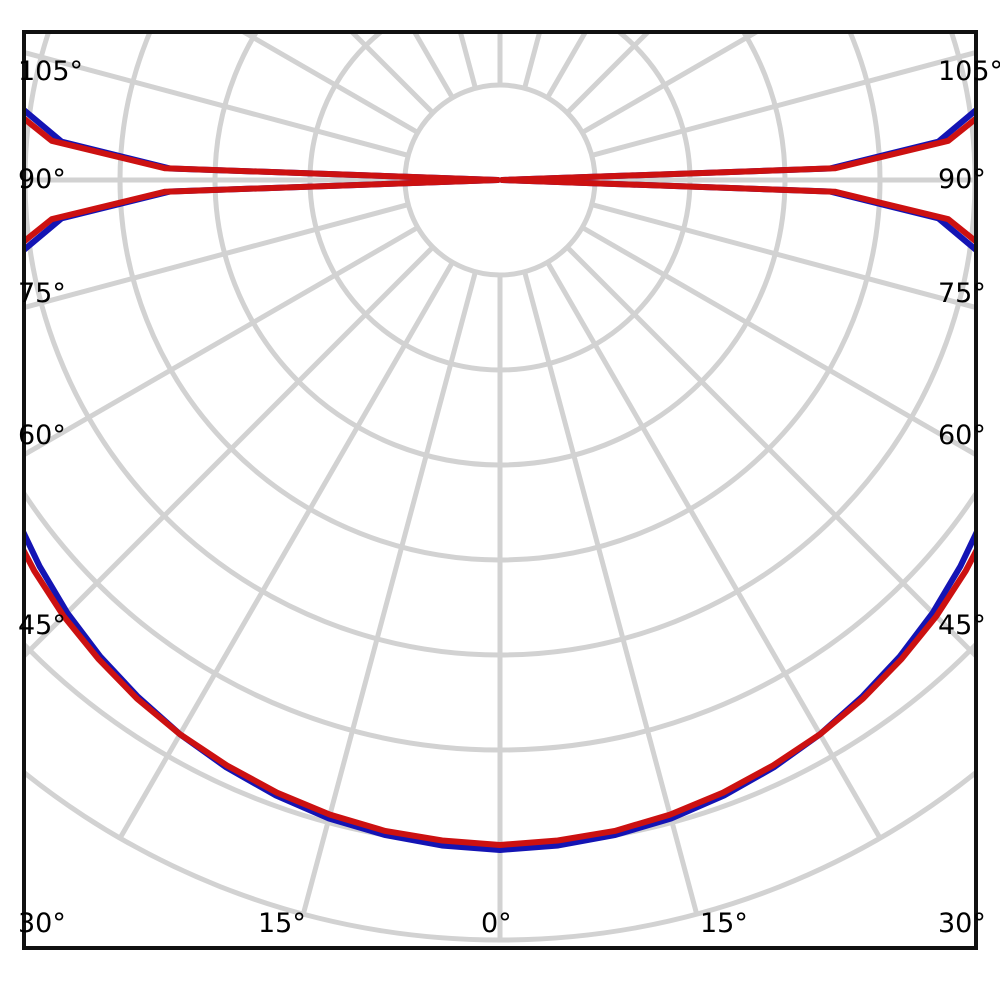 This screenshot has height=1000, width=1000. I want to click on axis-label-right-2: 75°, so click(962, 293).